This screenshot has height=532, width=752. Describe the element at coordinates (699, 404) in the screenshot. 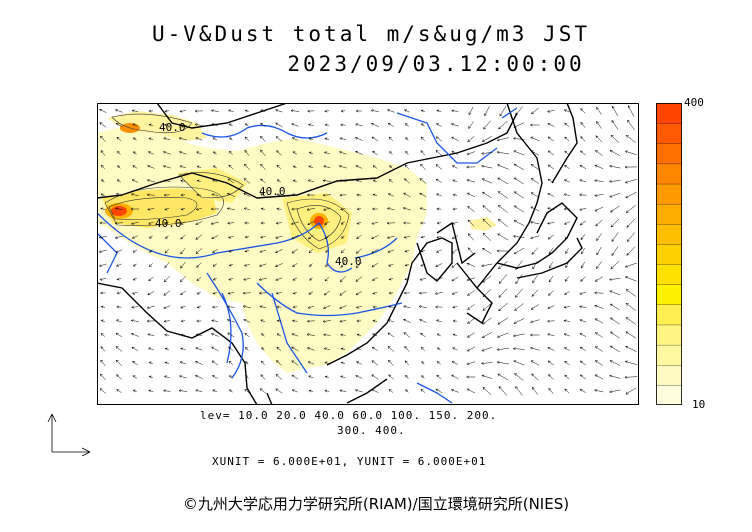

I see `colorbar-min-label: 10` at that location.